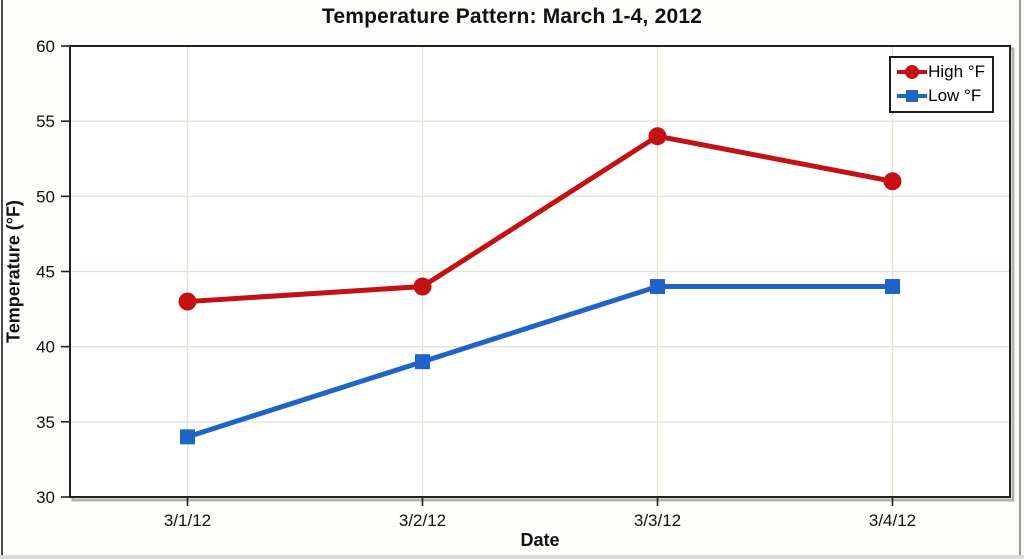  I want to click on y-tick-label: 45, so click(45, 272).